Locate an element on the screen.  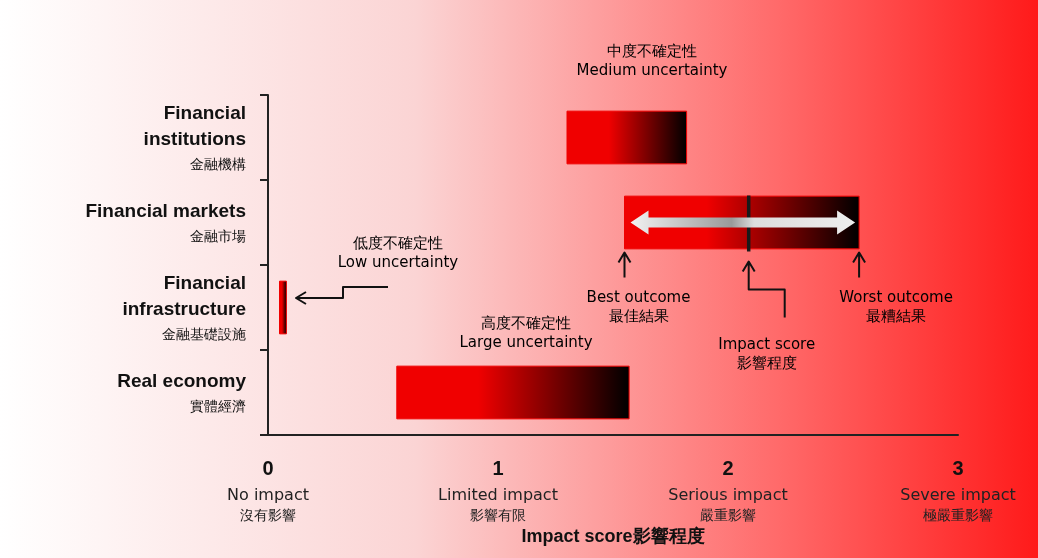
y-tick-label: Real economy 實體經濟 is located at coordinates (182, 392).